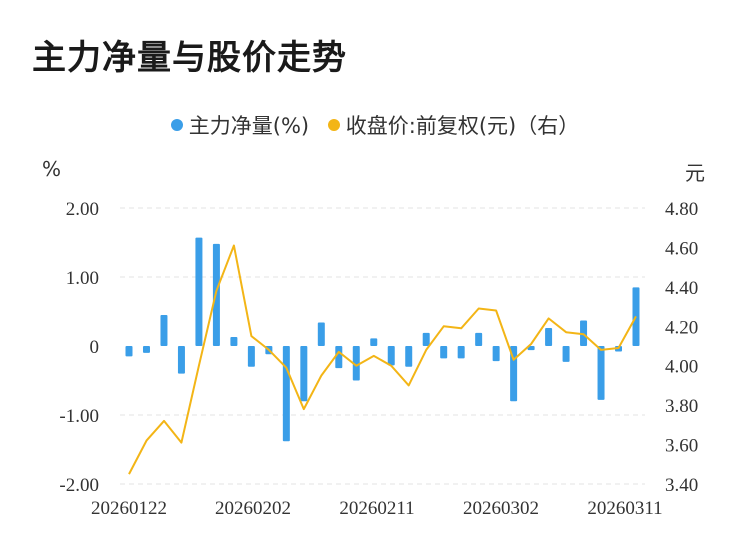  Describe the element at coordinates (333, 125) in the screenshot. I see `legend-dot-line` at that location.